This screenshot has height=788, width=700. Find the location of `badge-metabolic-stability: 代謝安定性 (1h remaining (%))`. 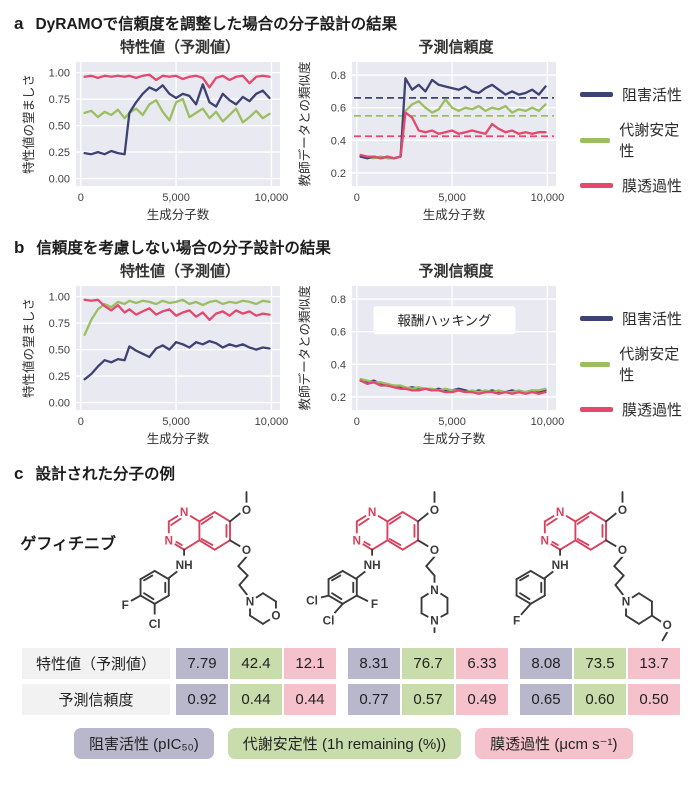

badge-metabolic-stability: 代謝安定性 (1h remaining (%)) is located at coordinates (344, 743).